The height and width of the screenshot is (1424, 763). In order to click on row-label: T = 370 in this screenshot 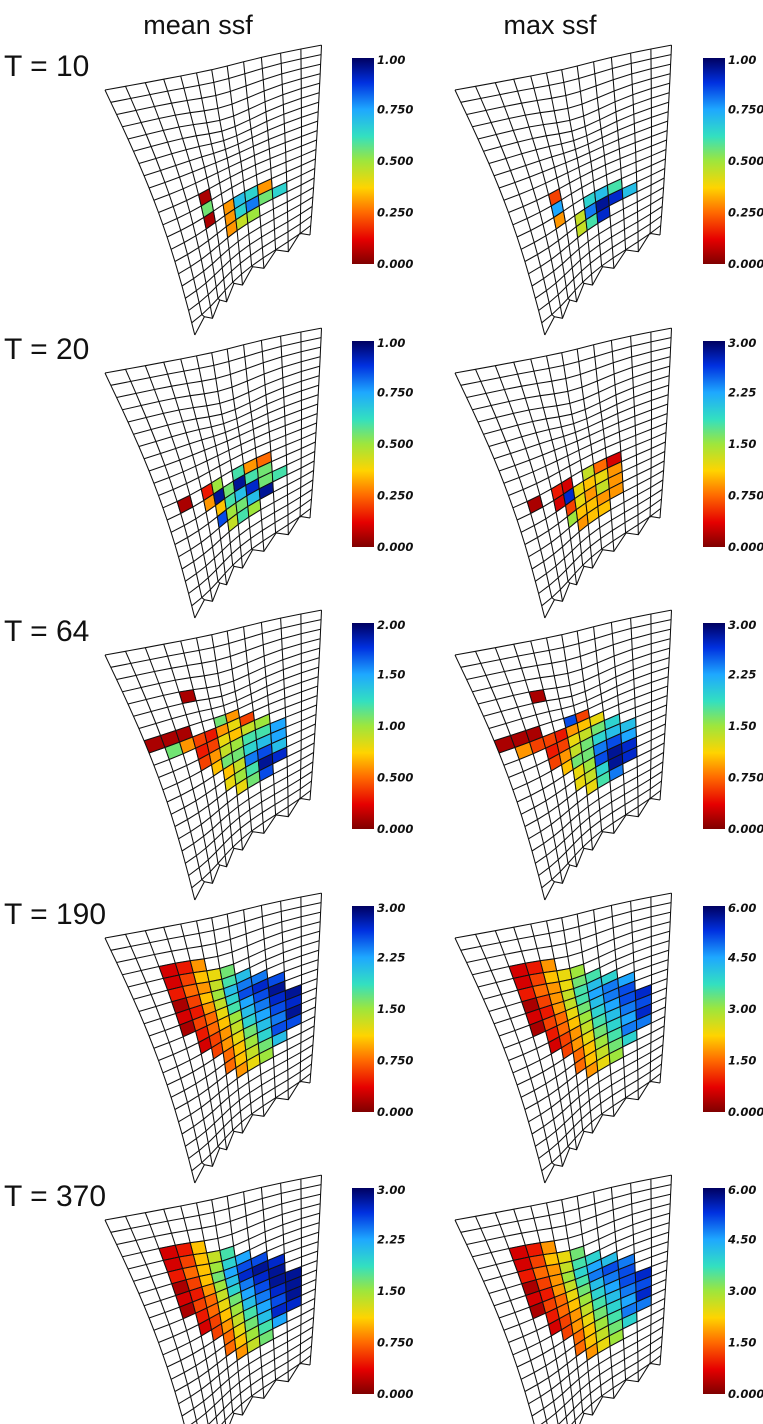, I will do `click(55, 1196)`.